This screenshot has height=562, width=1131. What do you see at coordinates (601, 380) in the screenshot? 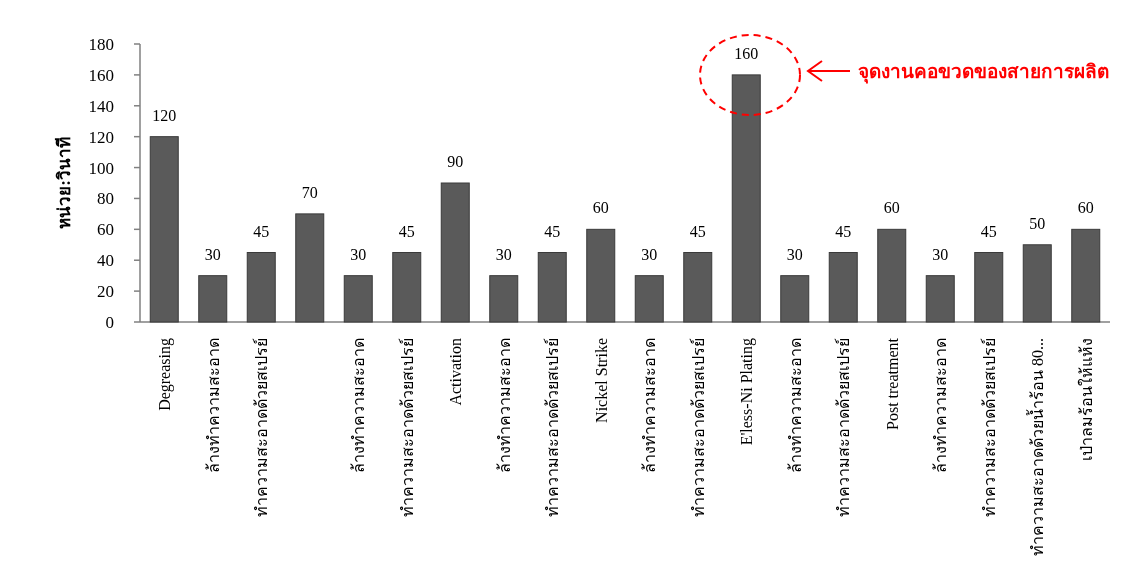
I see `x-tick-label: Nickel Strike` at bounding box center [601, 380].